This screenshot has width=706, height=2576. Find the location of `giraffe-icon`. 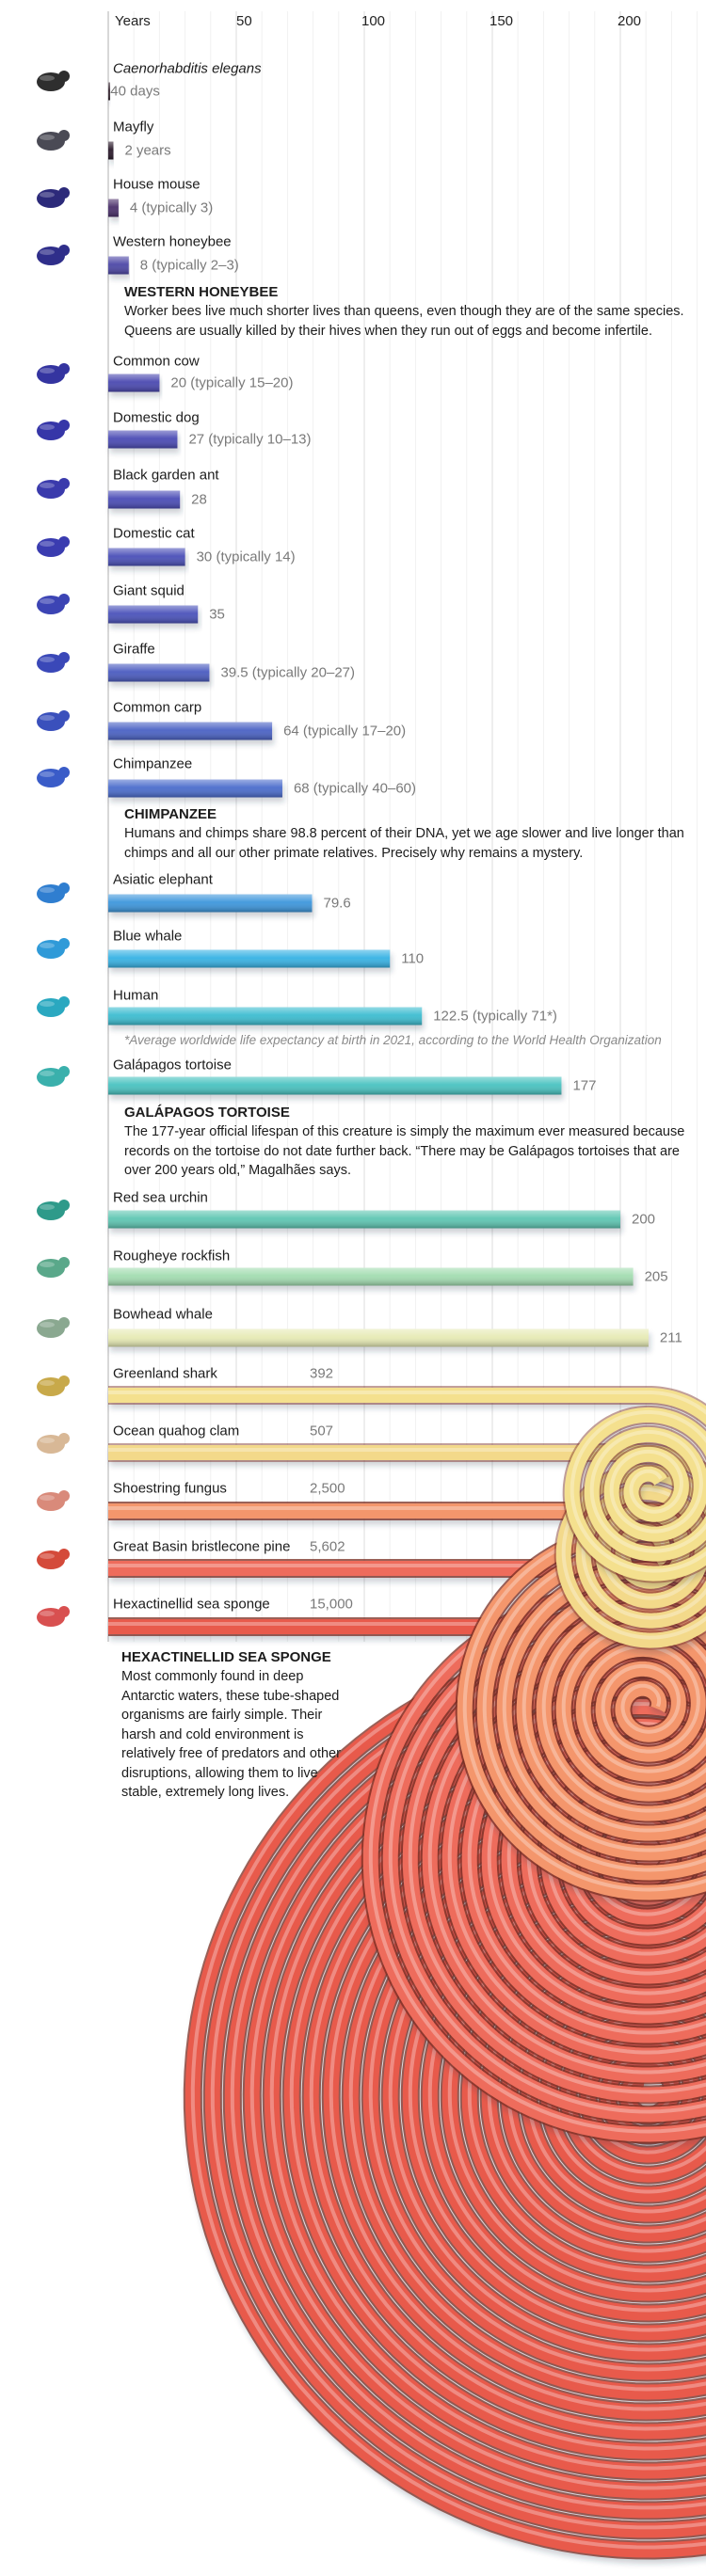

giraffe-icon is located at coordinates (50, 662).